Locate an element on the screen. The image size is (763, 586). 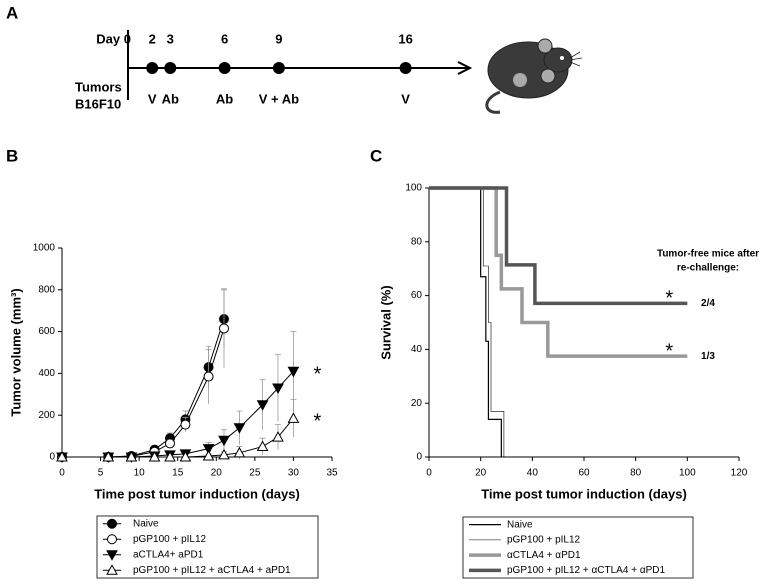
x-tick-label: 120 is located at coordinates (739, 473).